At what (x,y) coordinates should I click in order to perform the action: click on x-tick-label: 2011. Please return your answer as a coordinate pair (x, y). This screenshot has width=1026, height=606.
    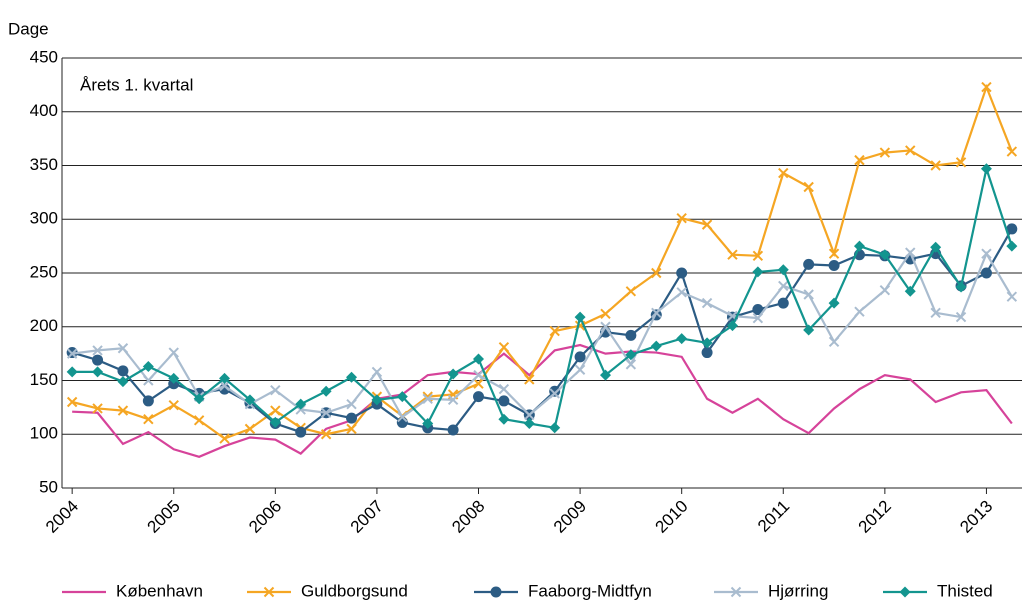
    Looking at the image, I should click on (773, 516).